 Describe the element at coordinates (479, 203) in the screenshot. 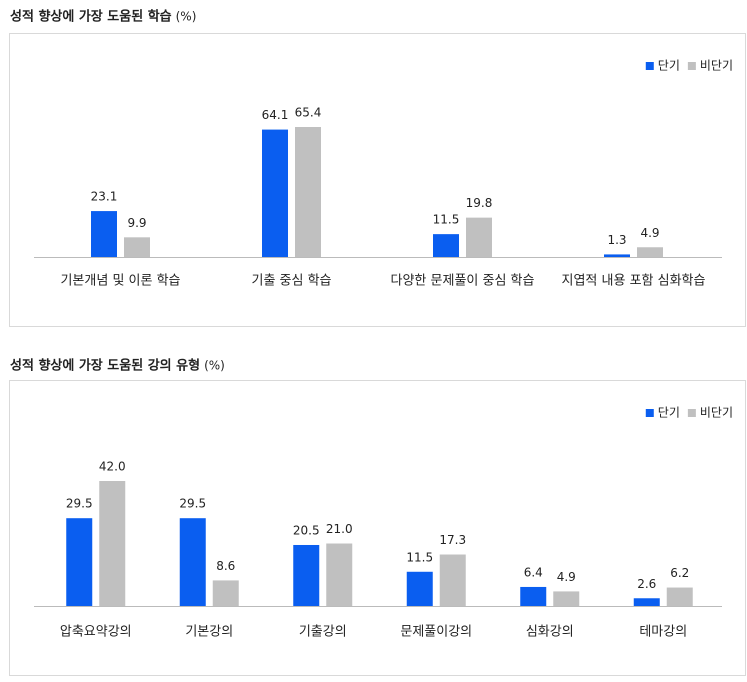

I see `data-label: 19.8` at that location.